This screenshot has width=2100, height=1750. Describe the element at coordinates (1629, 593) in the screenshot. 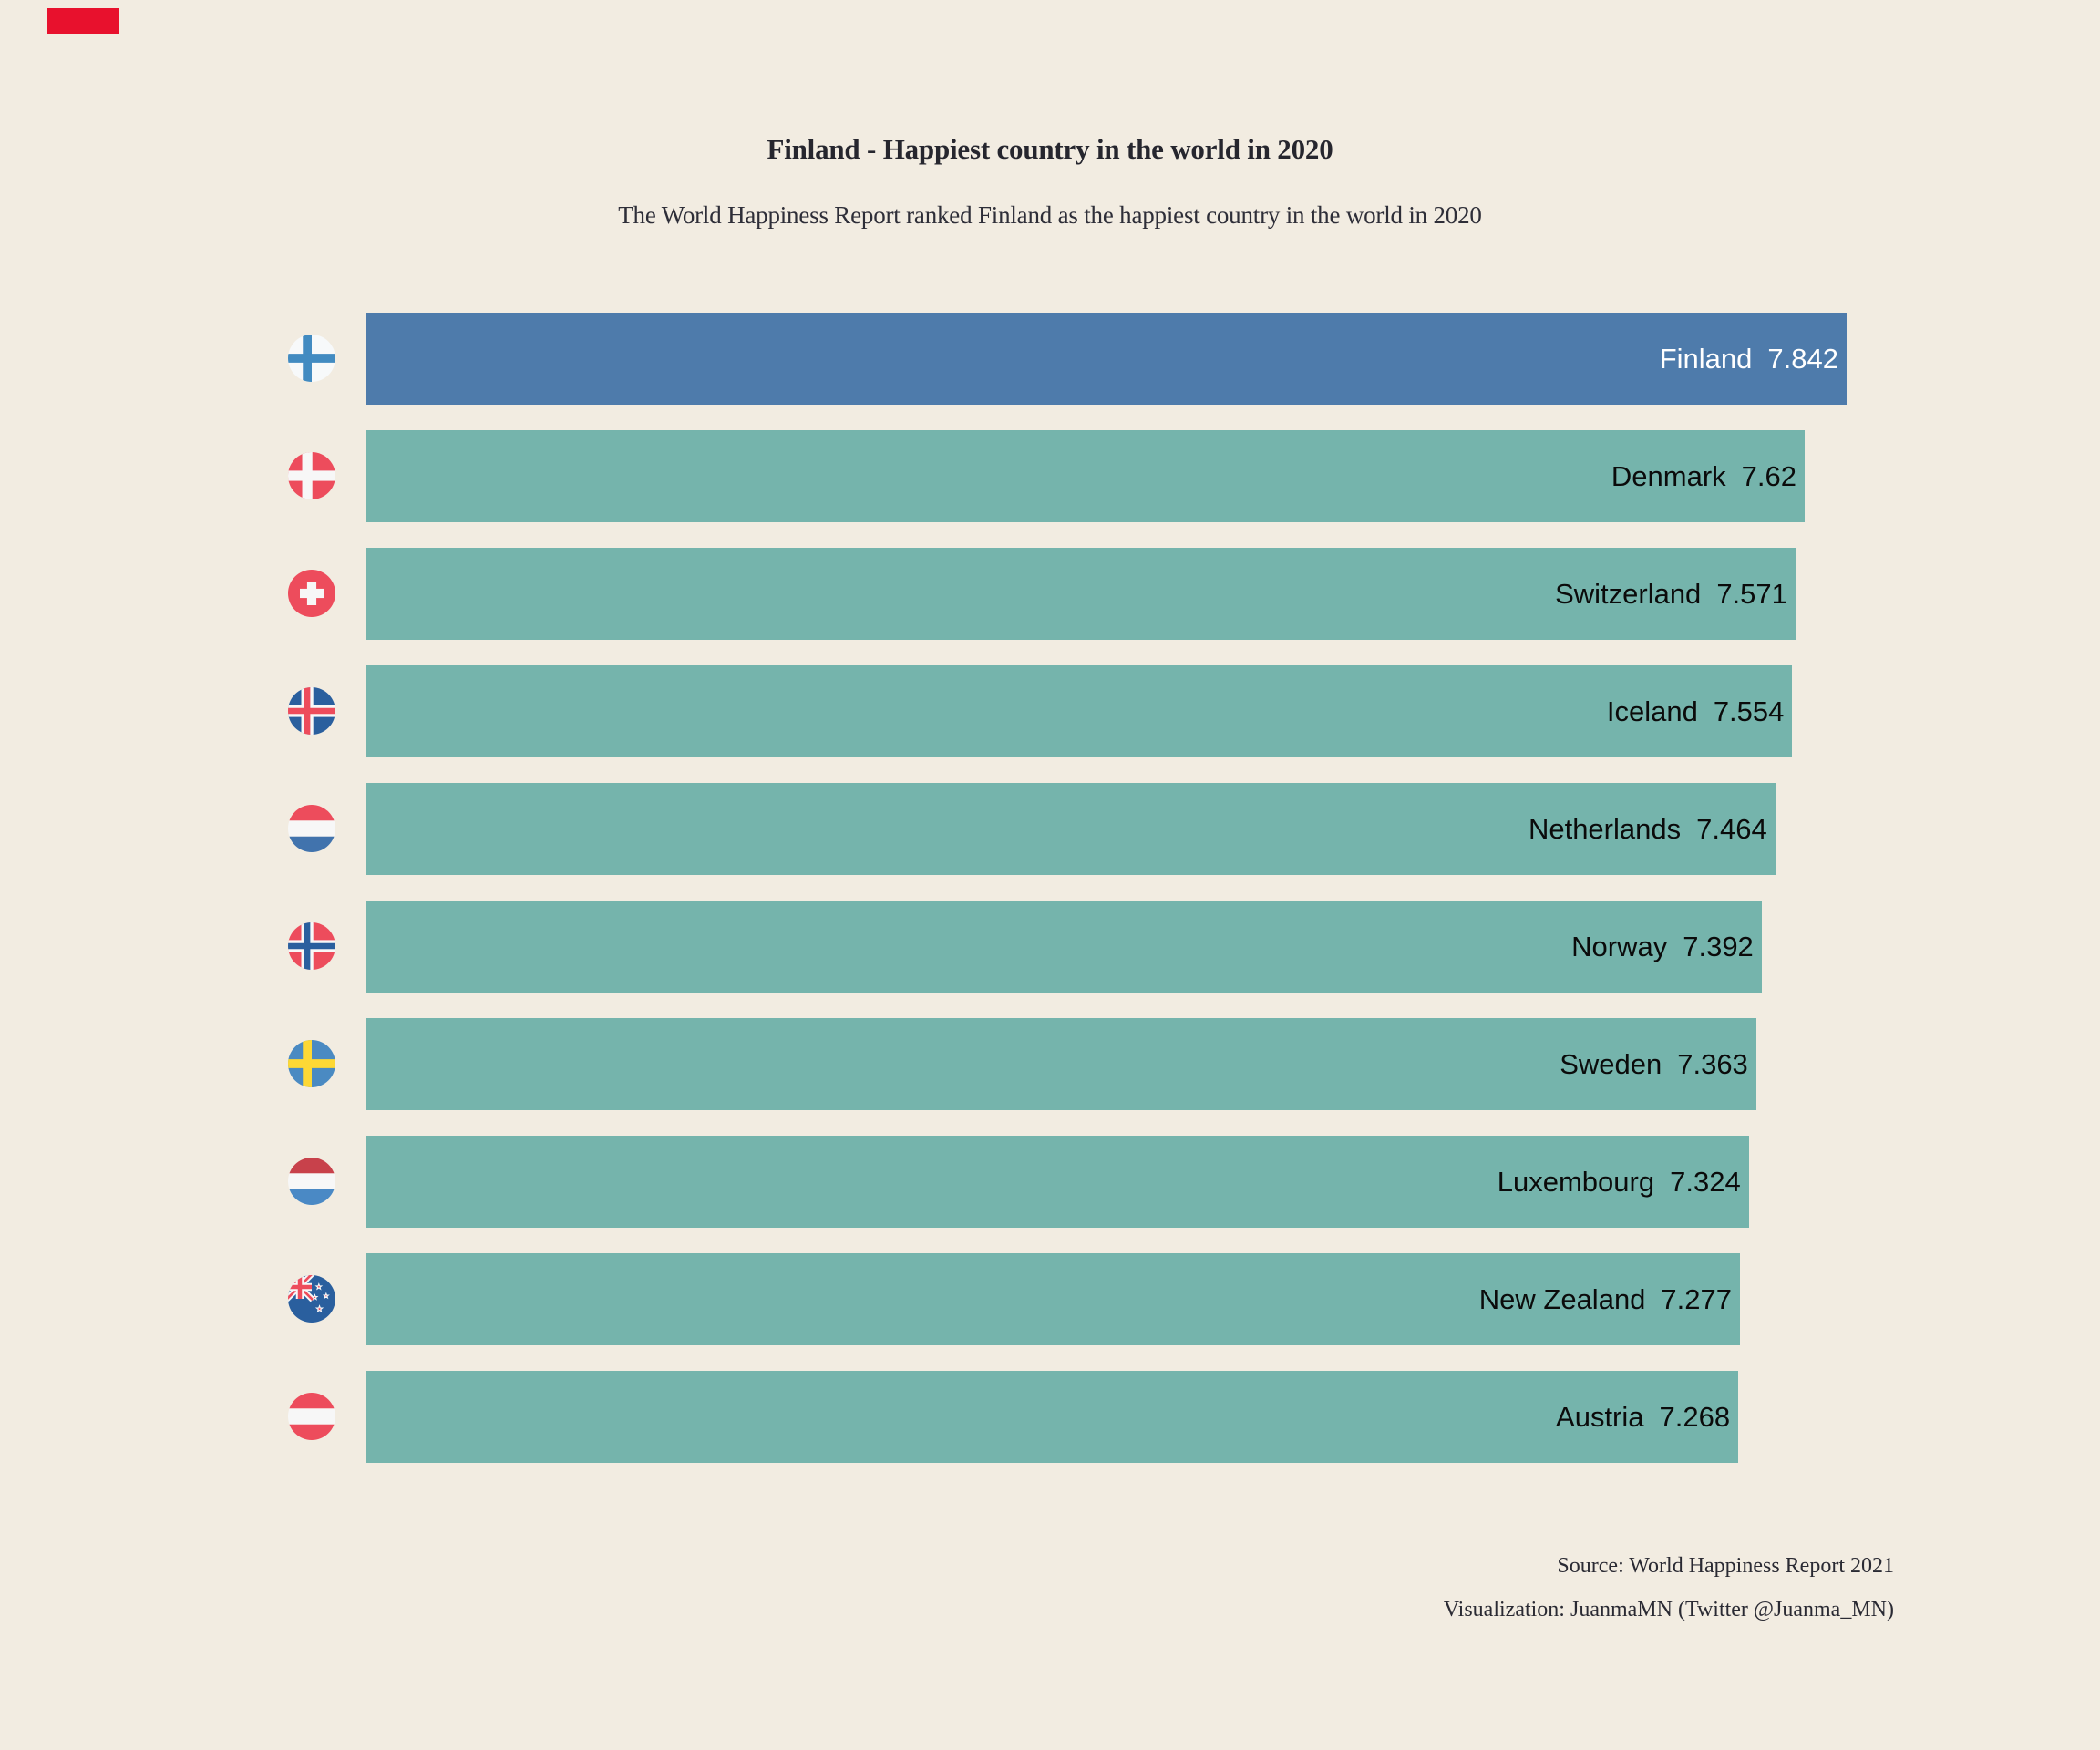

I see `country-name: Switzerland` at that location.